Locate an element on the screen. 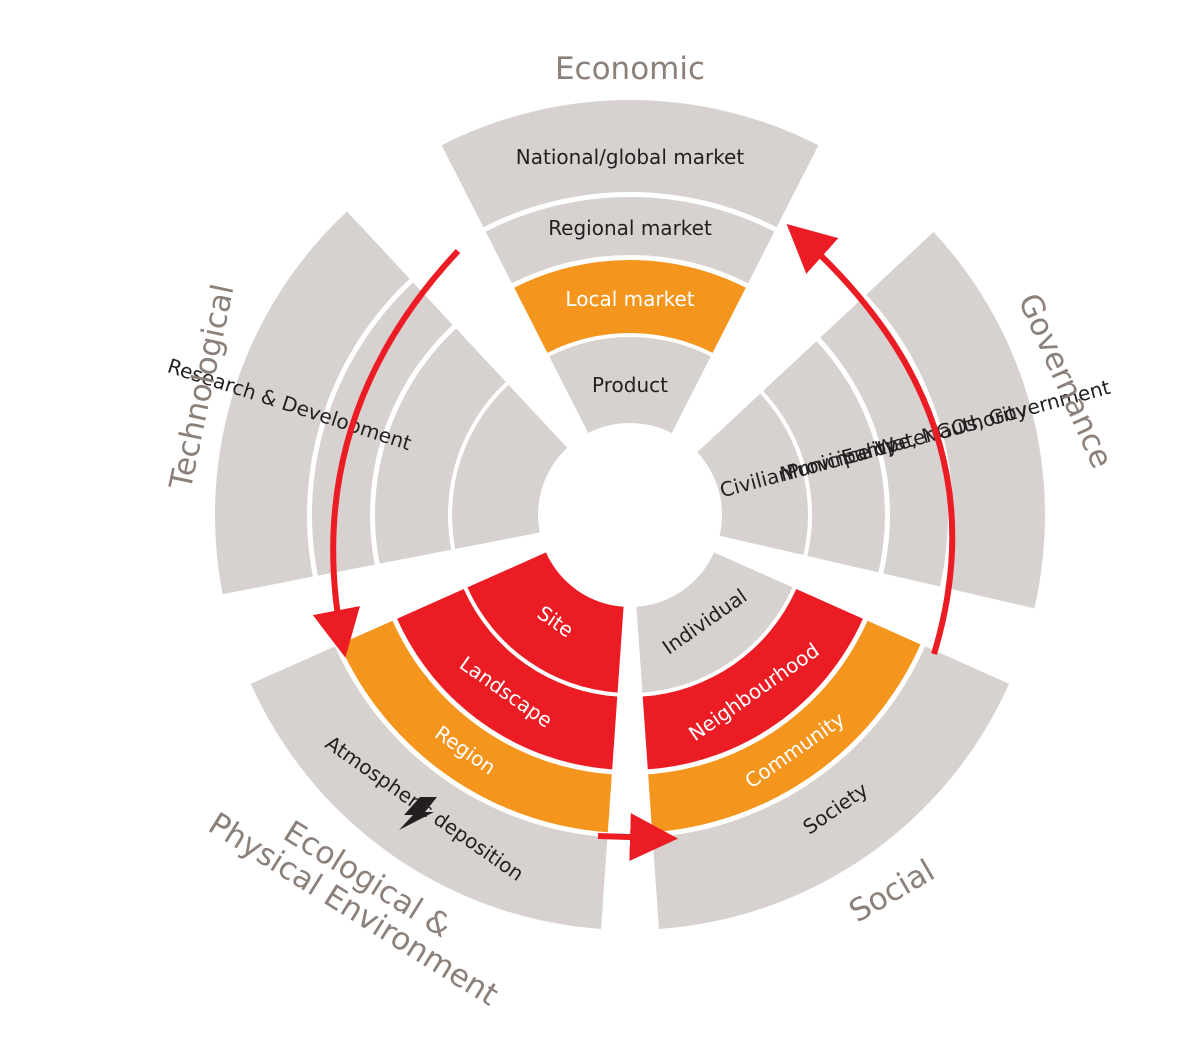 The image size is (1200, 1044). label-economic-ring-1: Product is located at coordinates (630, 385).